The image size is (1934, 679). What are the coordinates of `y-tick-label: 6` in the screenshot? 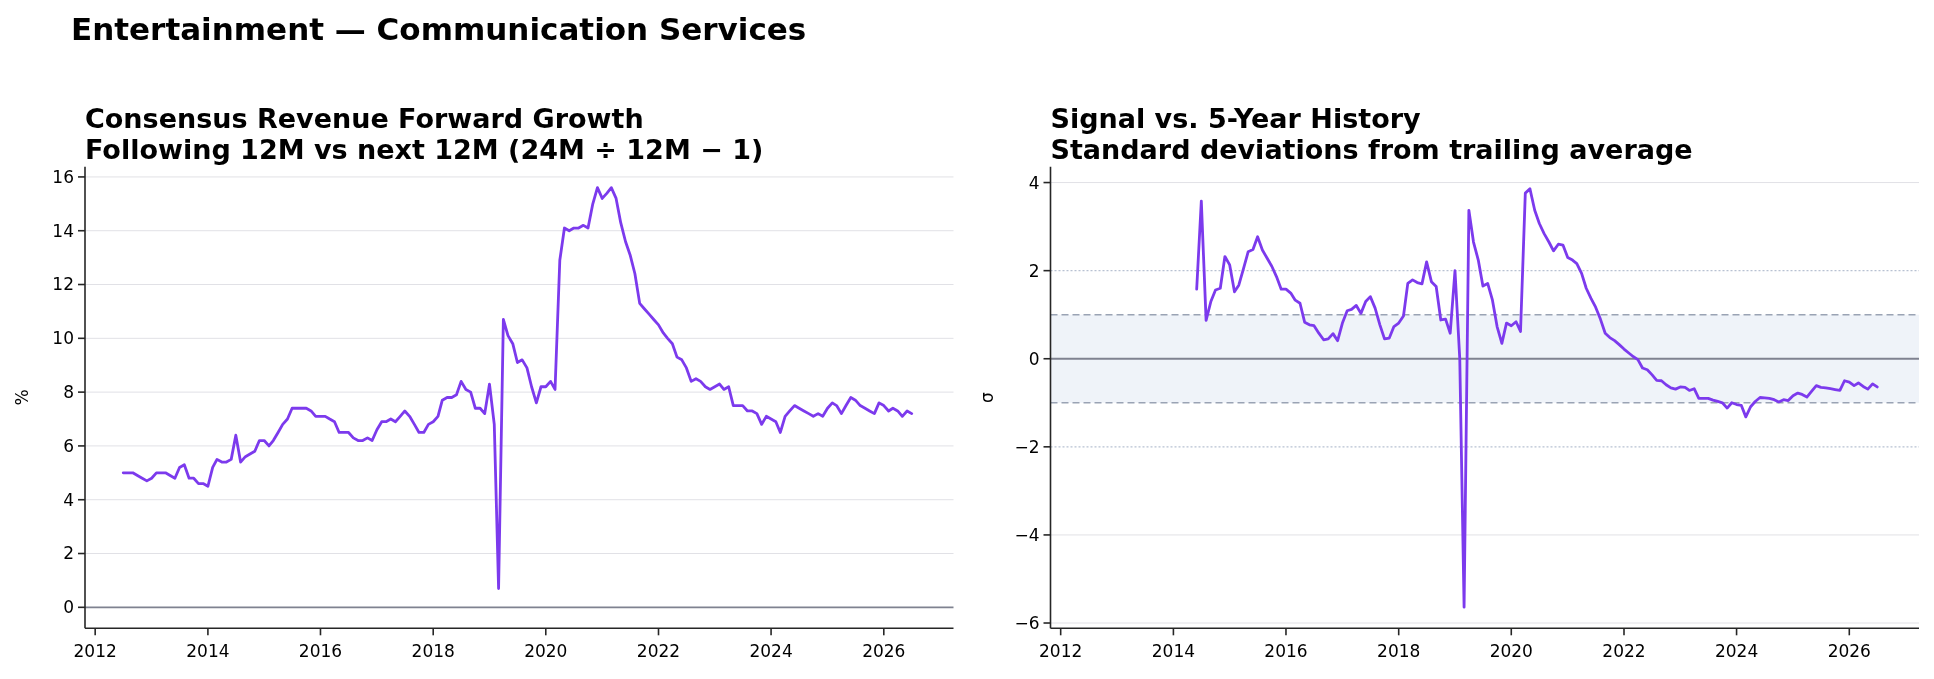 It's located at (68, 445).